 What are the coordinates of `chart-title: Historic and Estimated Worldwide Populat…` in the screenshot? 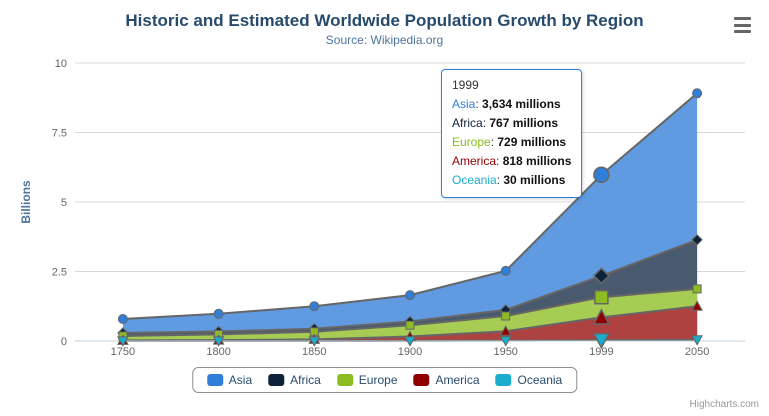 It's located at (384, 20).